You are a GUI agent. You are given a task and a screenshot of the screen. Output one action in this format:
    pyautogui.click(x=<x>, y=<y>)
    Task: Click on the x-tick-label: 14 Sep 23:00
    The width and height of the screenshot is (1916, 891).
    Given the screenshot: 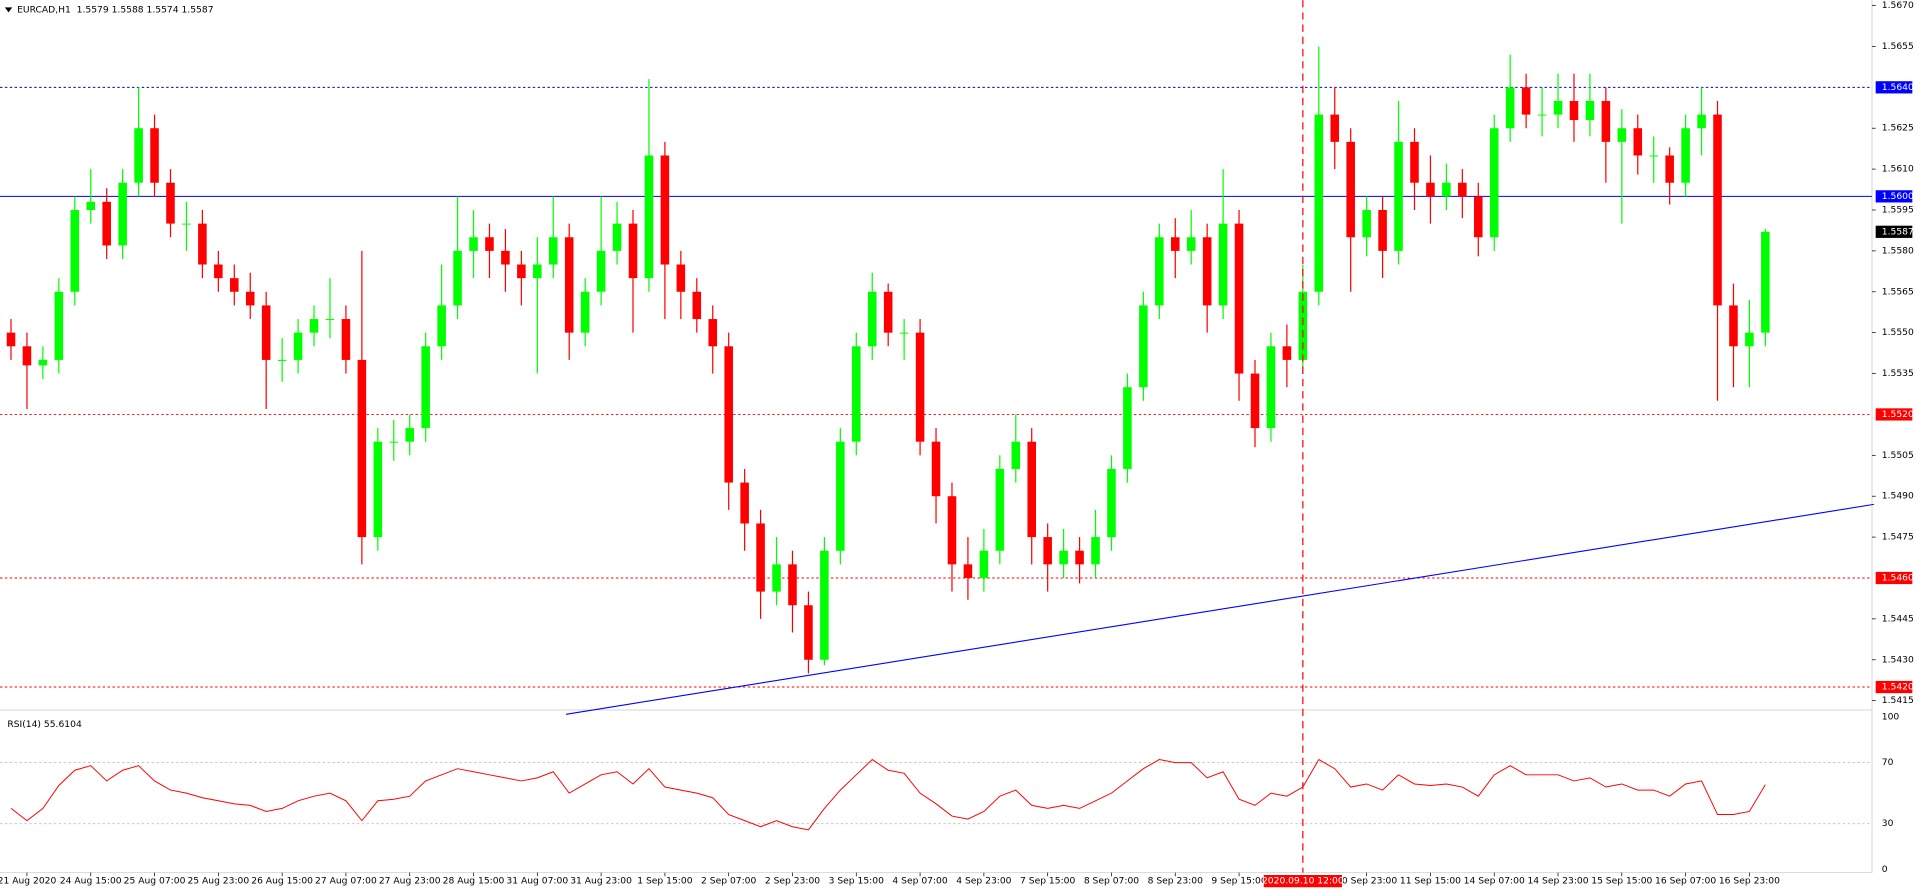 What is the action you would take?
    pyautogui.click(x=1557, y=881)
    